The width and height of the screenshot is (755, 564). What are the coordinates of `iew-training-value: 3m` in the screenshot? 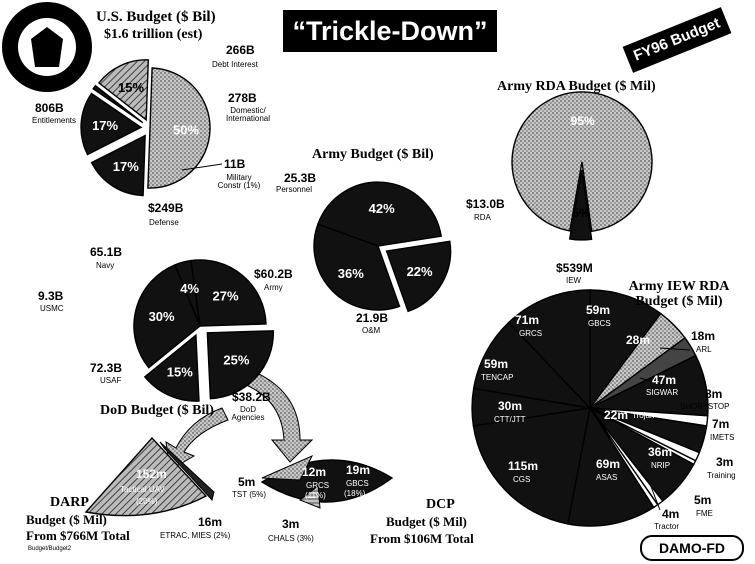 It's located at (725, 462).